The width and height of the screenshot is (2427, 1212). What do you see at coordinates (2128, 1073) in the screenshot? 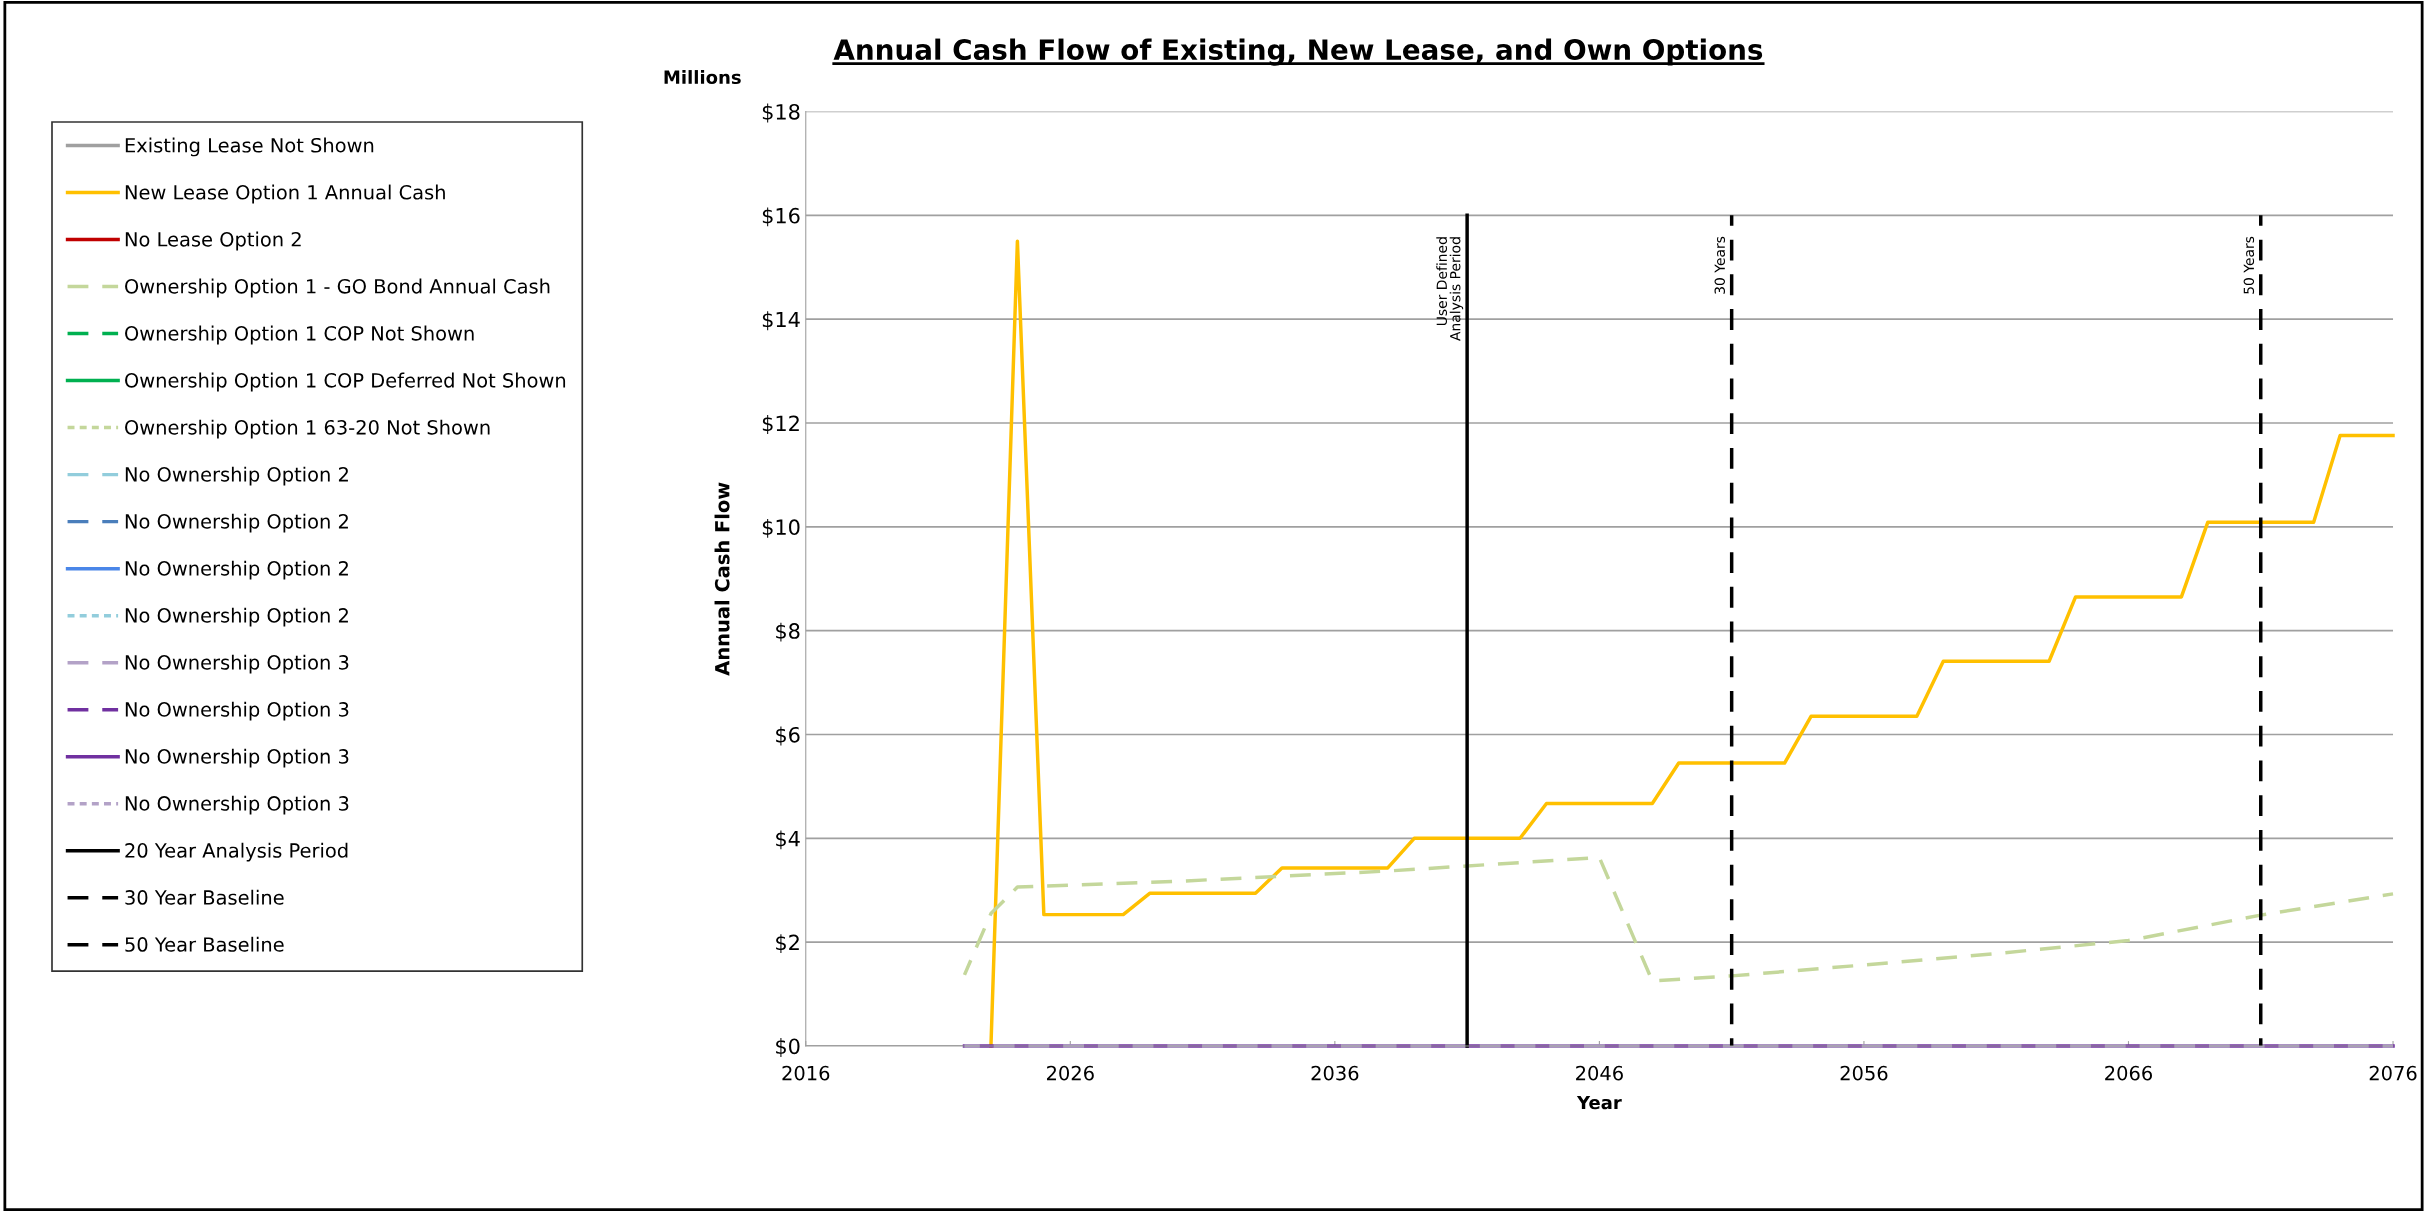
I see `x-tick-label: 2066` at bounding box center [2128, 1073].